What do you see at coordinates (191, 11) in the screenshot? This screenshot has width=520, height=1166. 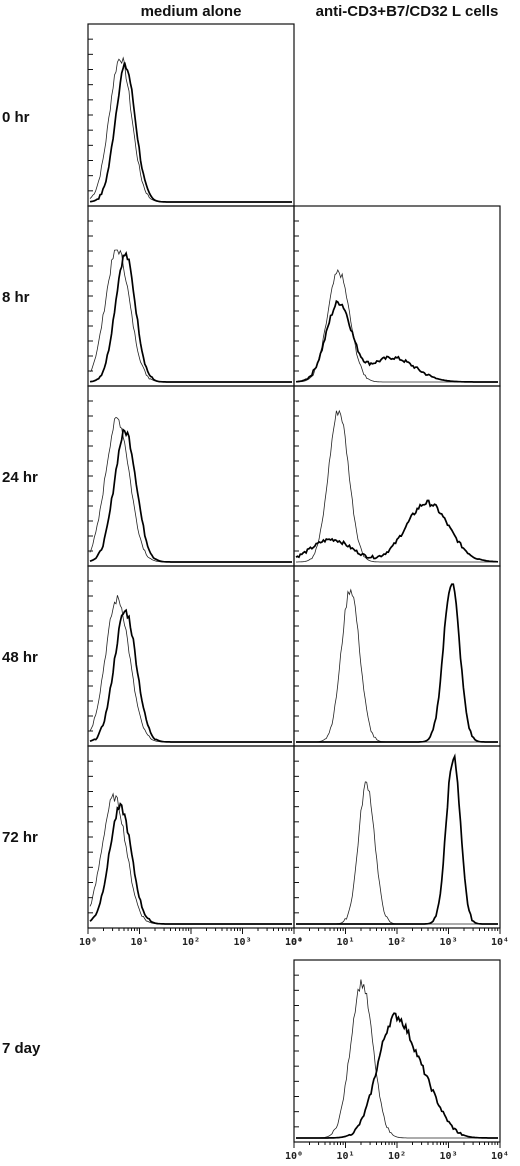 I see `column-header-medium-alone: medium alone` at bounding box center [191, 11].